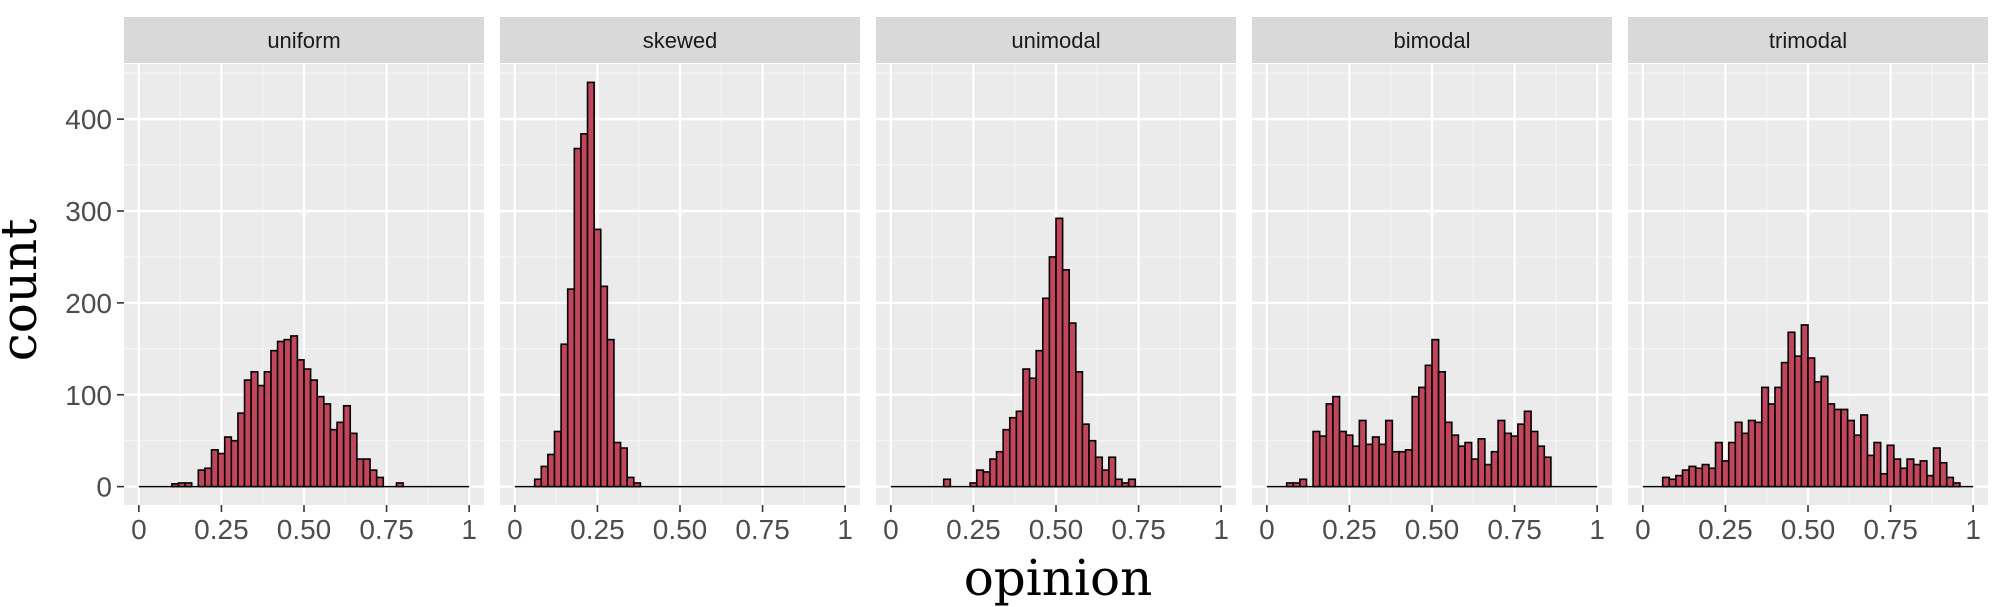 This screenshot has height=607, width=2000. What do you see at coordinates (303, 40) in the screenshot?
I see `facet-strip-label: uniform` at bounding box center [303, 40].